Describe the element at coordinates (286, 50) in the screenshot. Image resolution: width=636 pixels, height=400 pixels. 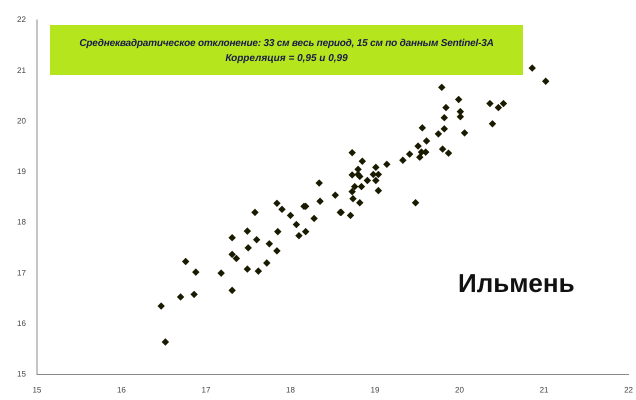
I see `title-panel: Среднеквадратическое отклонение: 33 см весь период, 15 см по данным Sentinel-3A Корреляция = 0,95 и 0,99` at that location.